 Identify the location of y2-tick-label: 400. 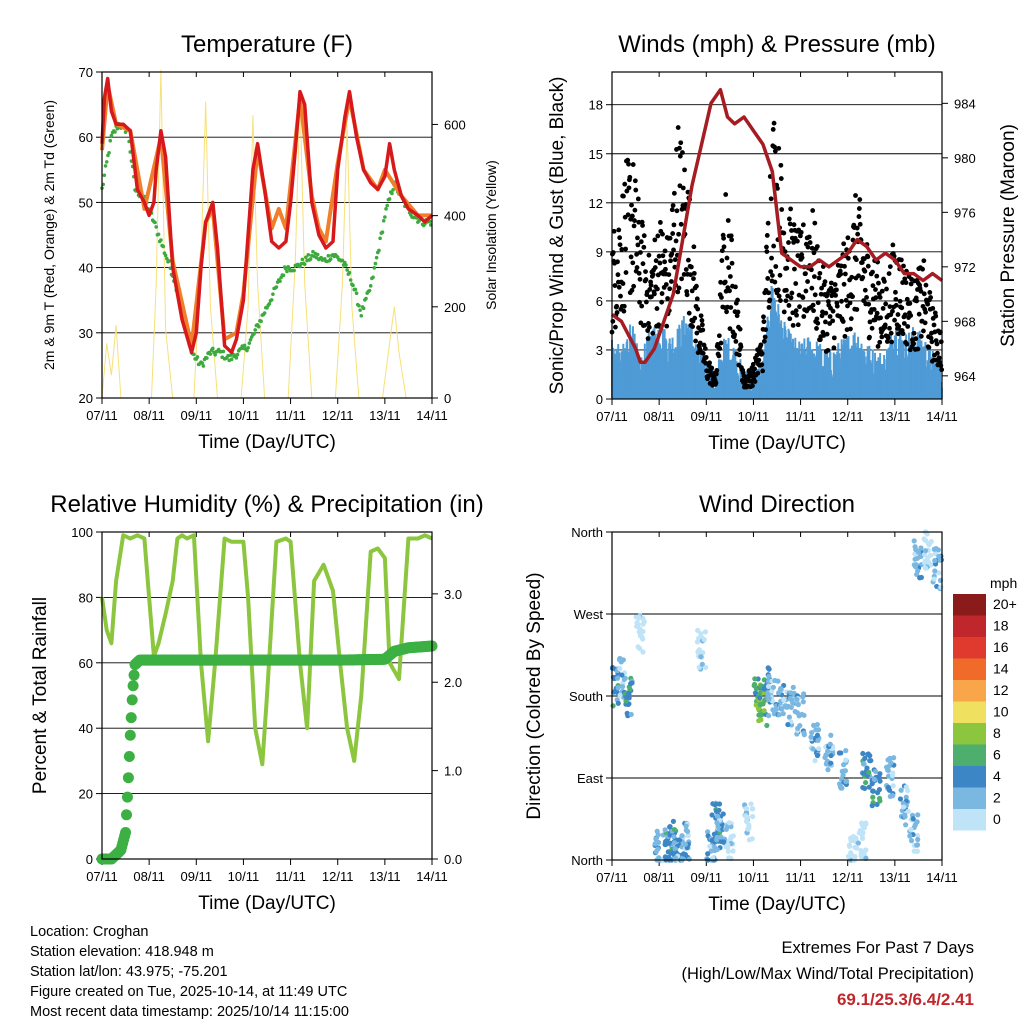
(455, 216).